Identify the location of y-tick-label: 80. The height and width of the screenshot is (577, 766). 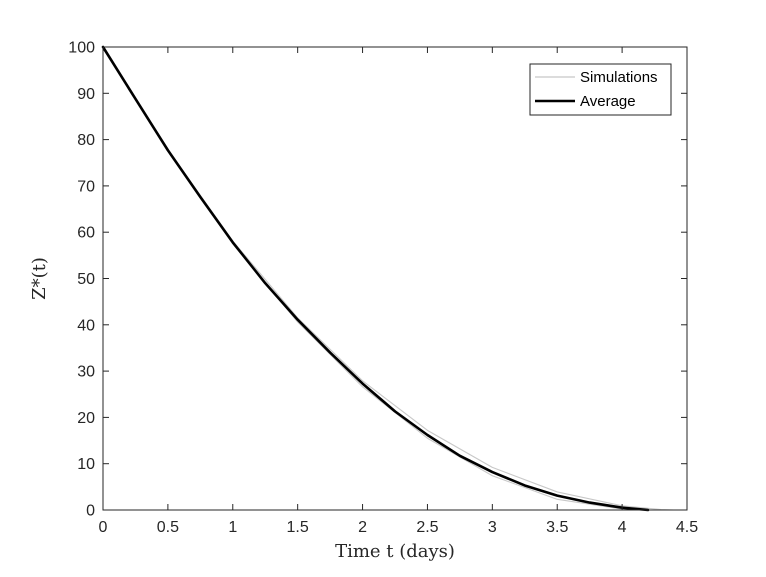
(86, 140).